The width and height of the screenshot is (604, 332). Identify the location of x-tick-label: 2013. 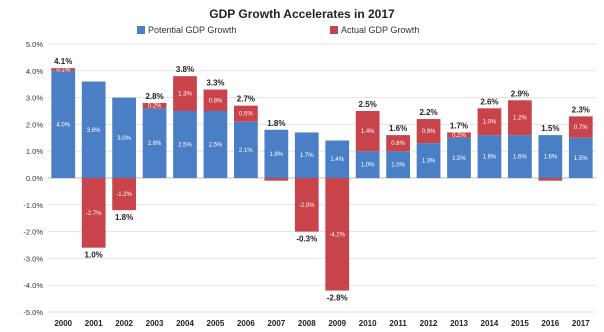
(459, 323).